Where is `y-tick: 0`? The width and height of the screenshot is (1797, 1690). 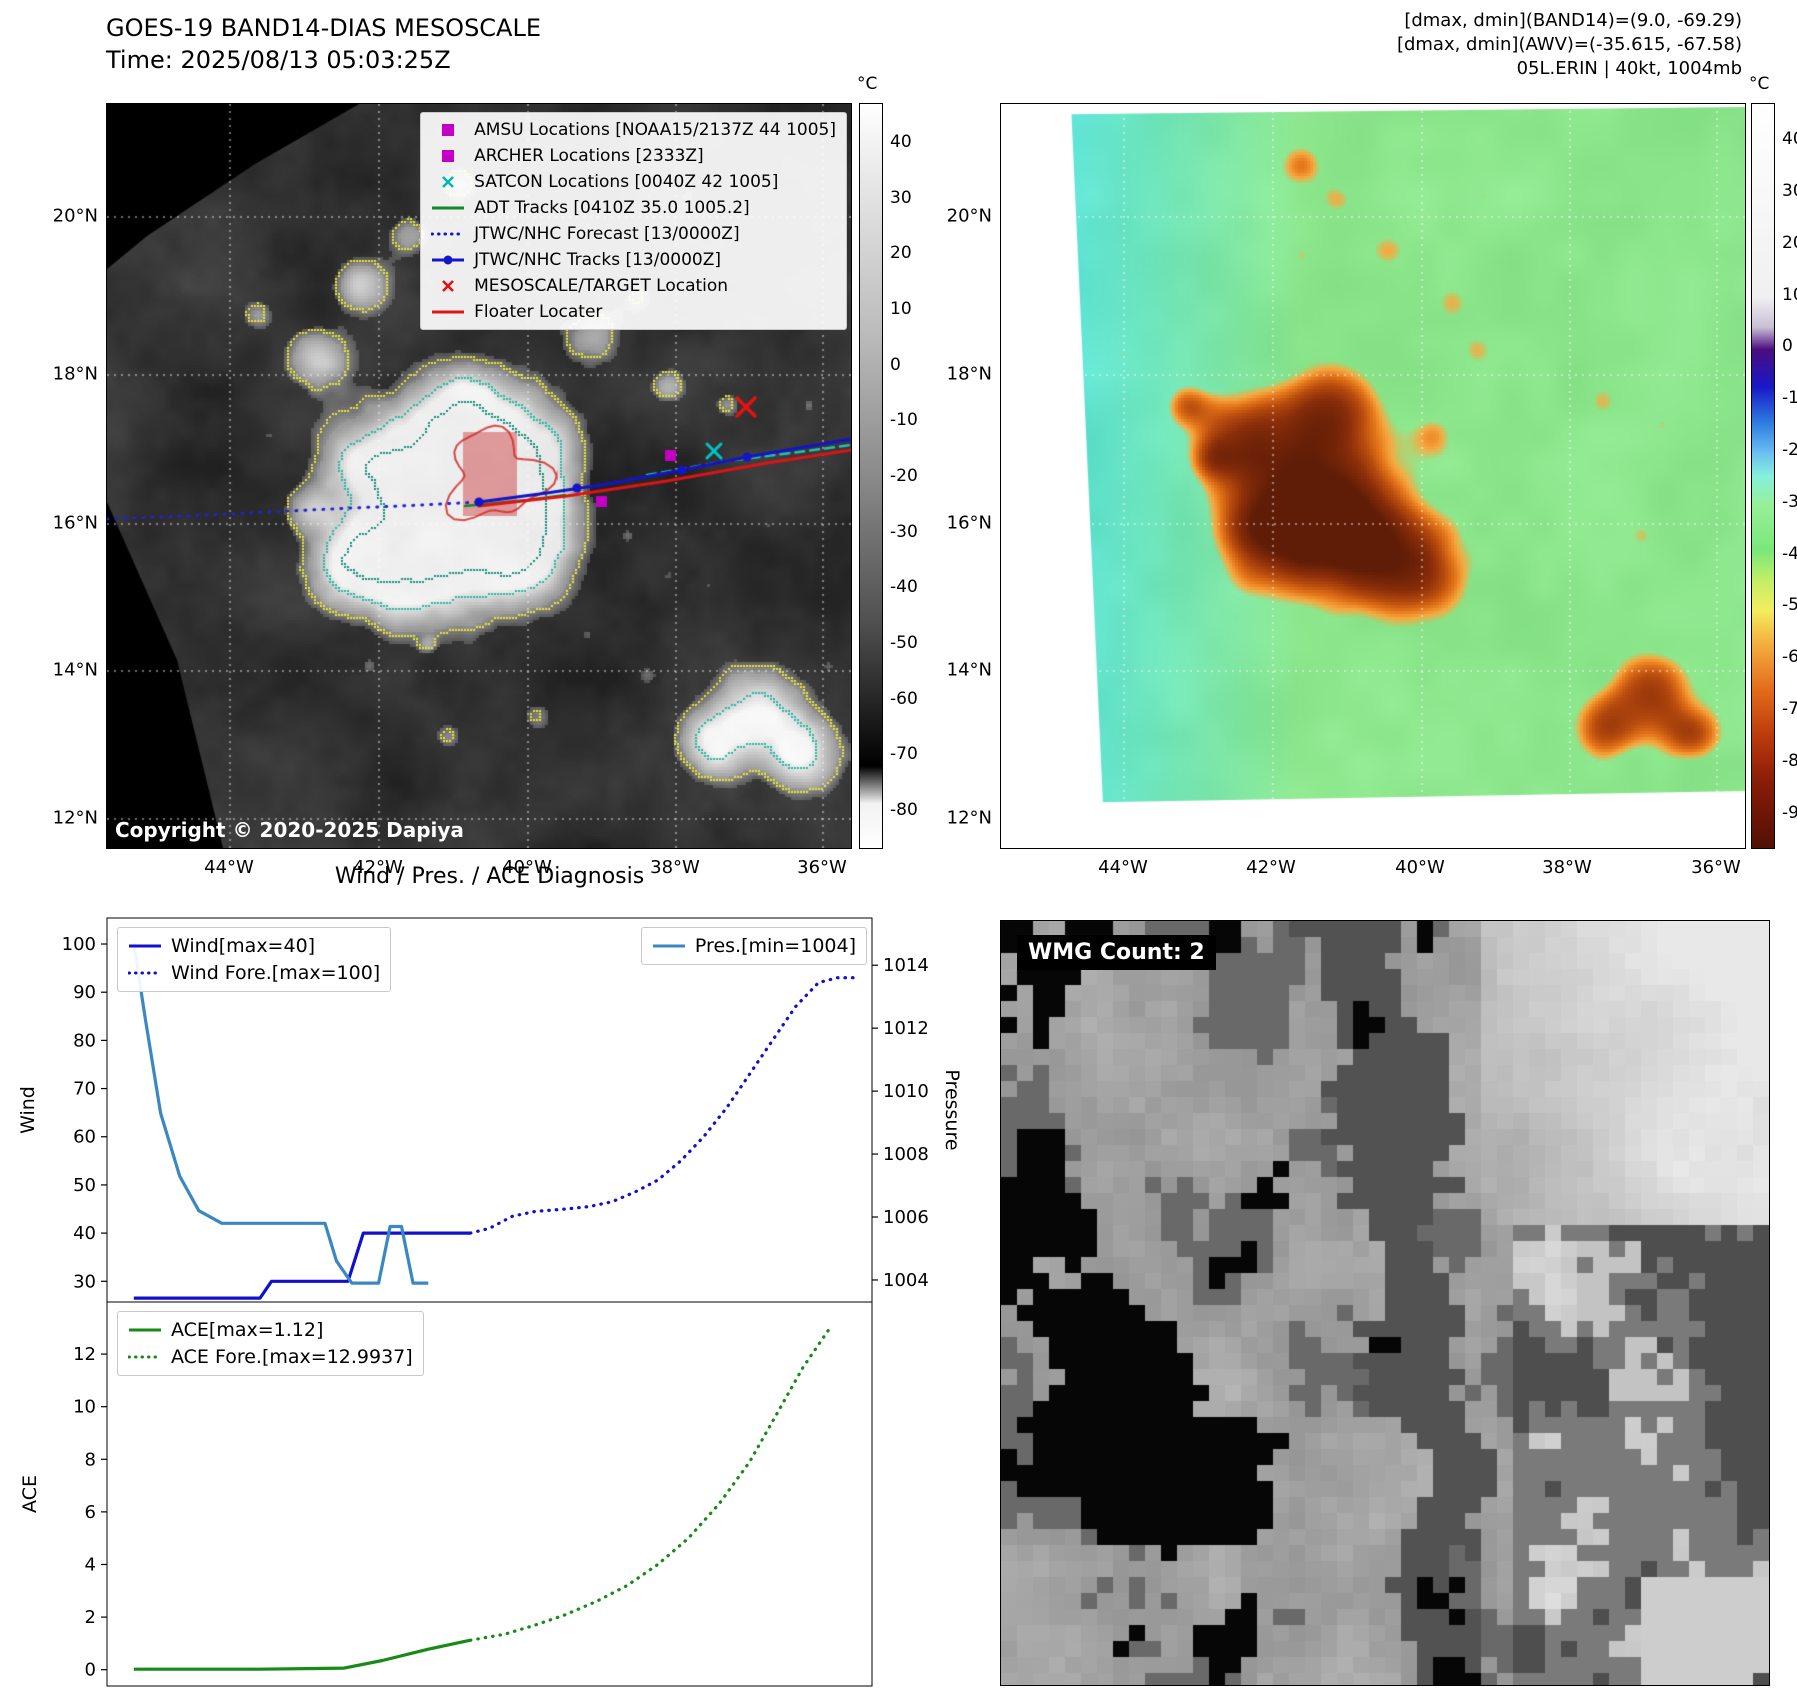 y-tick: 0 is located at coordinates (90, 1670).